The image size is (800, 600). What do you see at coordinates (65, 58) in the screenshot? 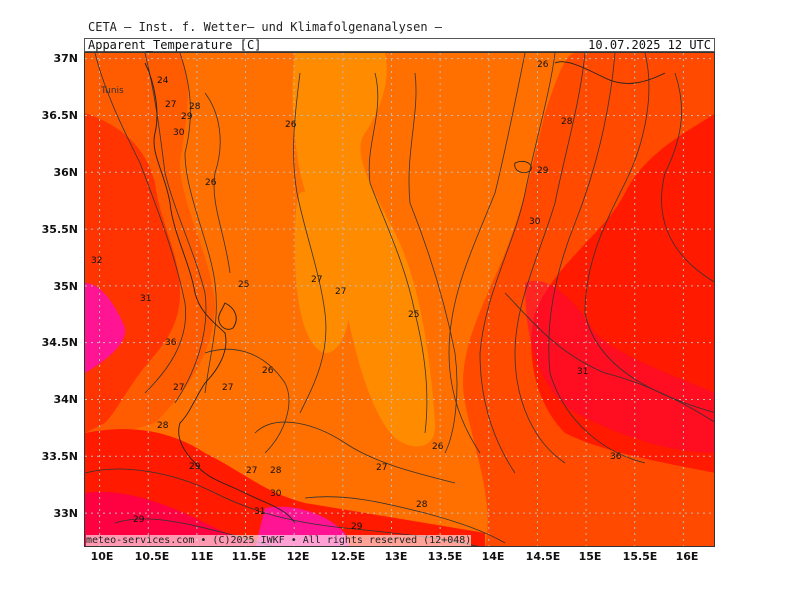
I see `lat-label-37: 37N` at bounding box center [65, 58].